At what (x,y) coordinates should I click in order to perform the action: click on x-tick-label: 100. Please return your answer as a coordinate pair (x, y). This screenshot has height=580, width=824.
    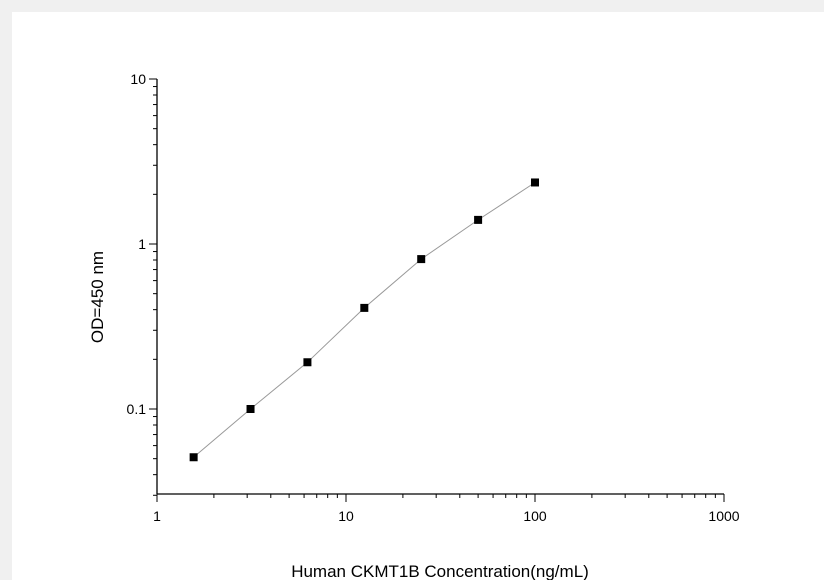
    Looking at the image, I should click on (535, 516).